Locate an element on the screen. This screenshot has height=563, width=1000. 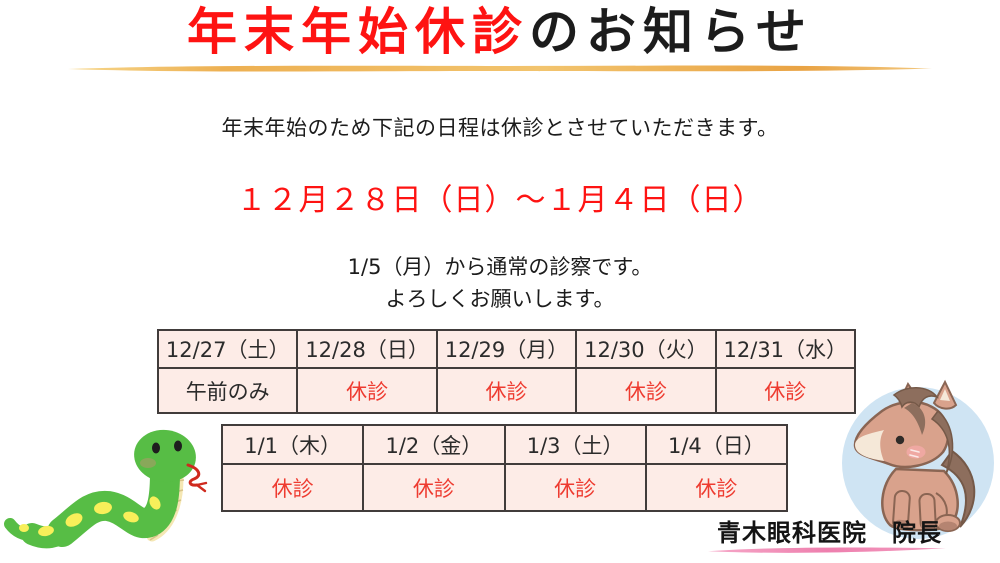
horse-badge is located at coordinates (918, 459).